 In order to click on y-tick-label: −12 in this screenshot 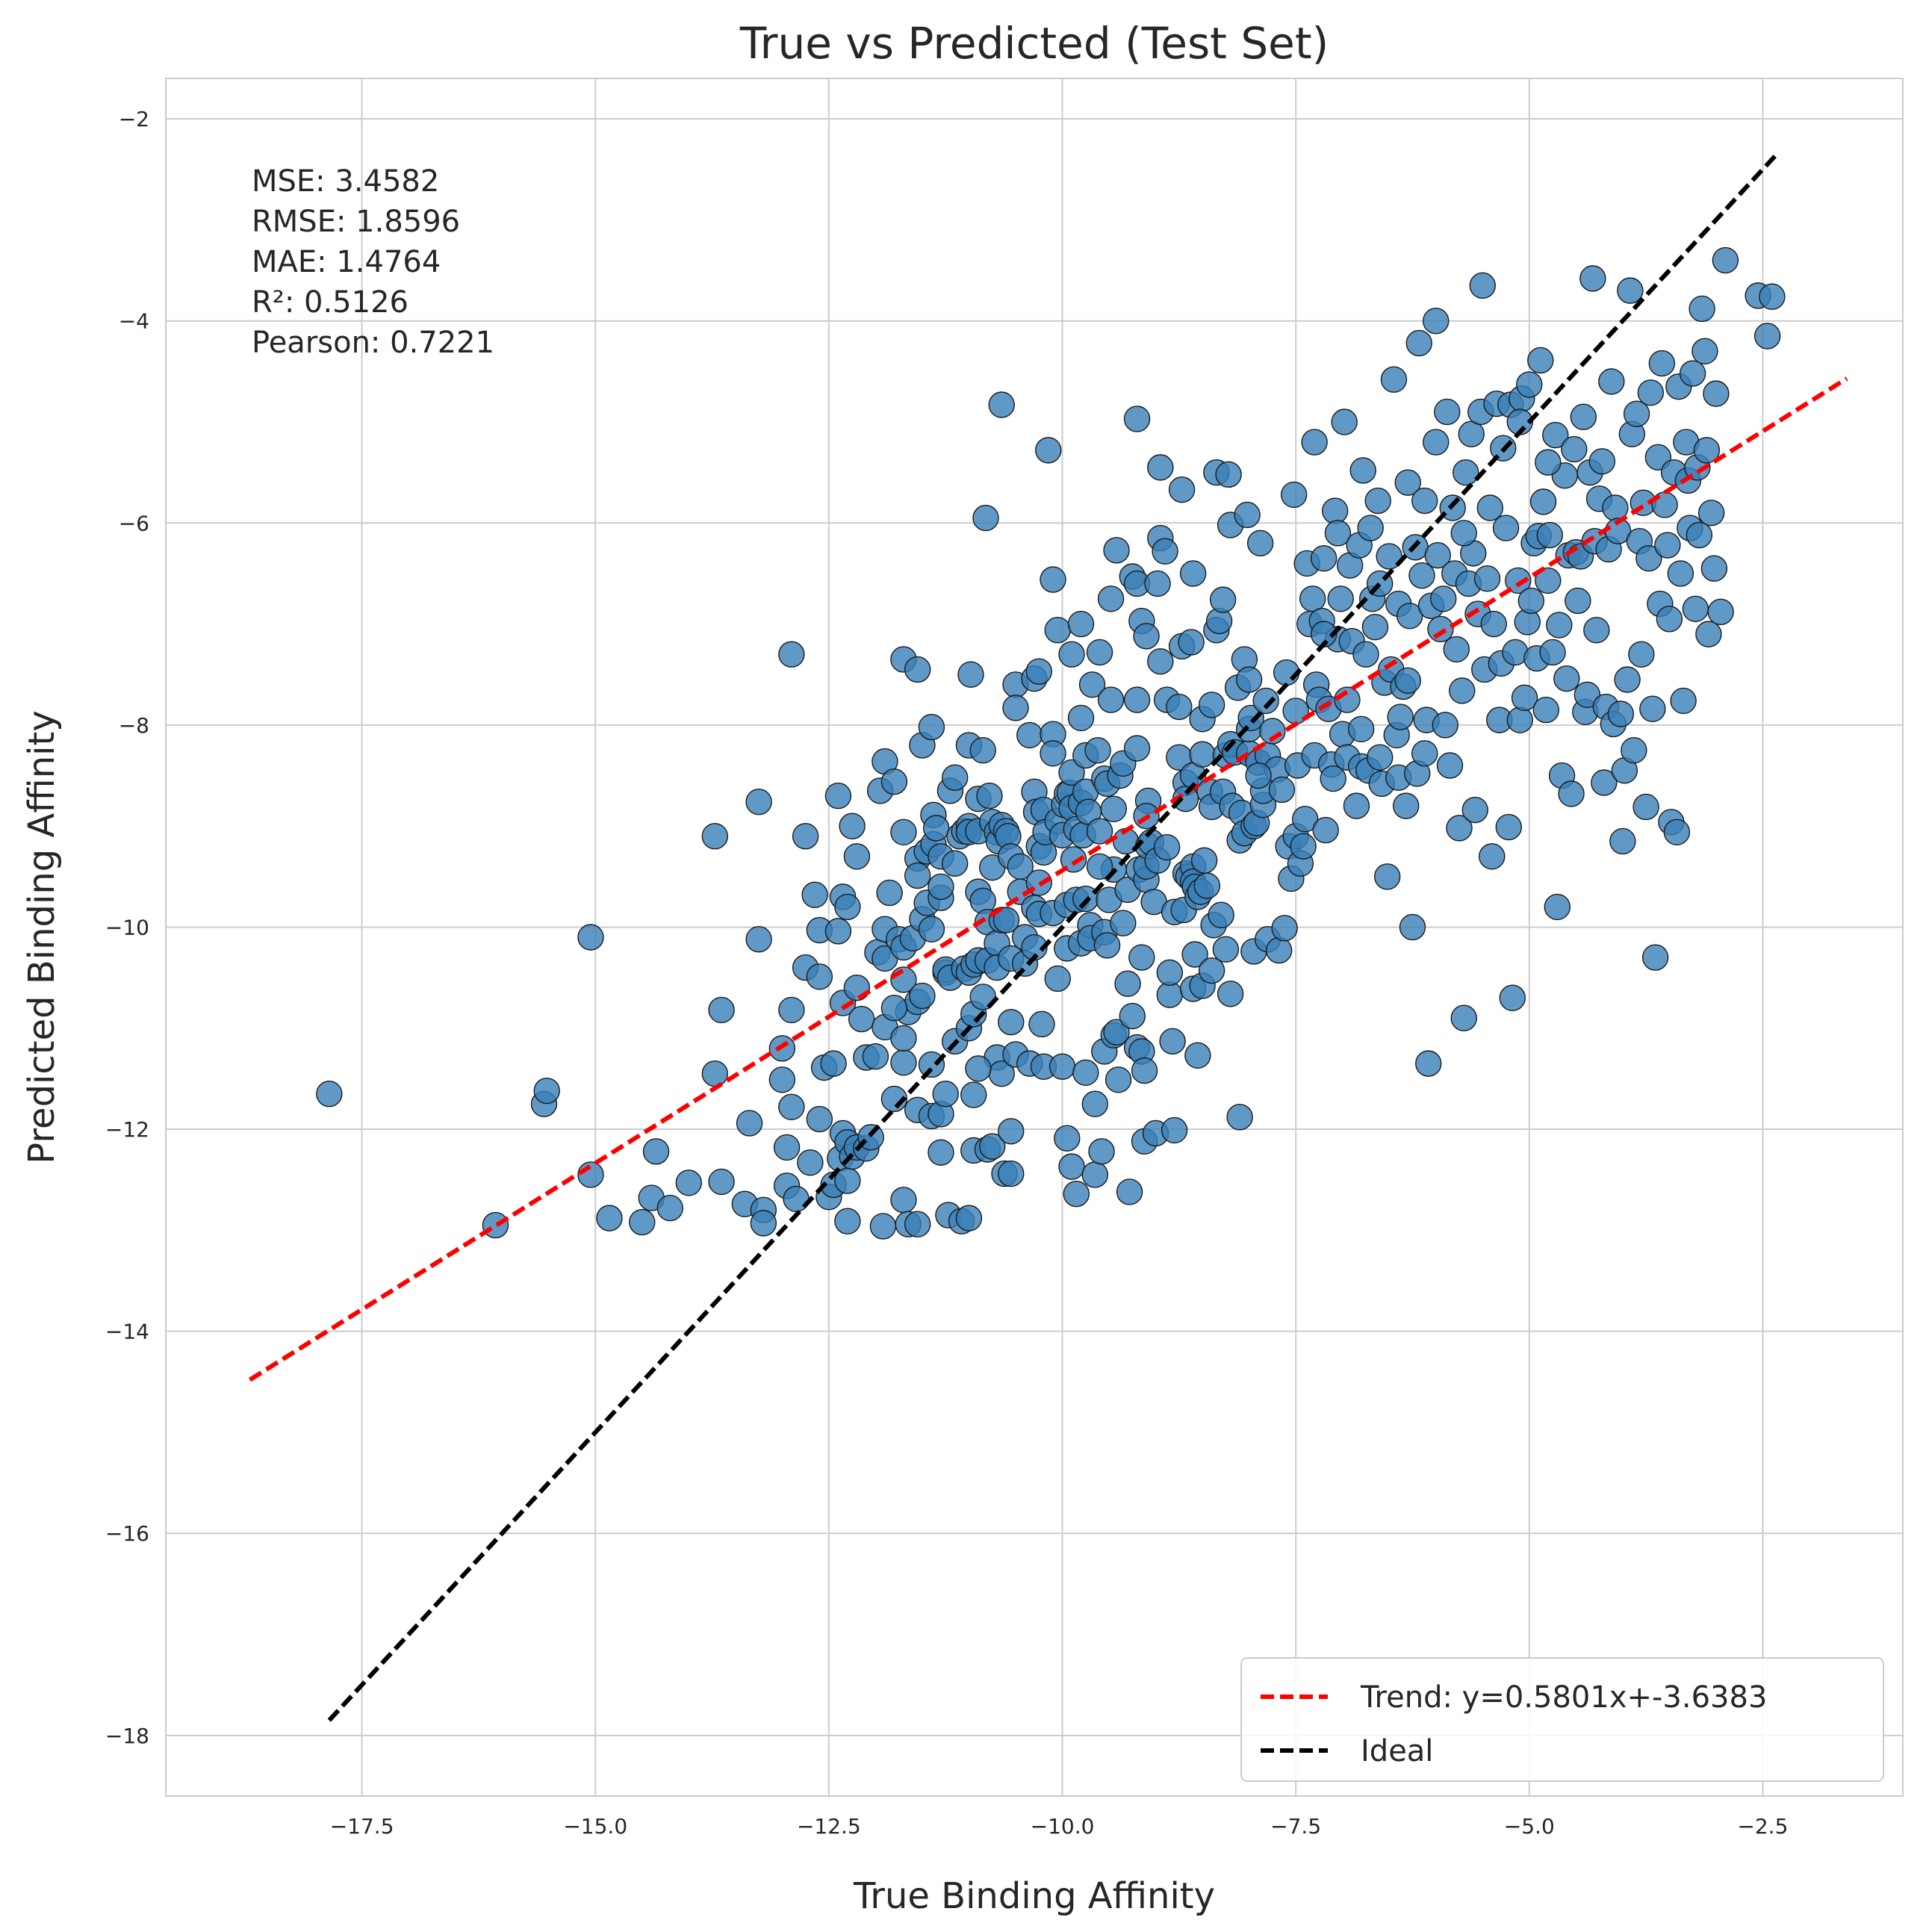, I will do `click(127, 1129)`.